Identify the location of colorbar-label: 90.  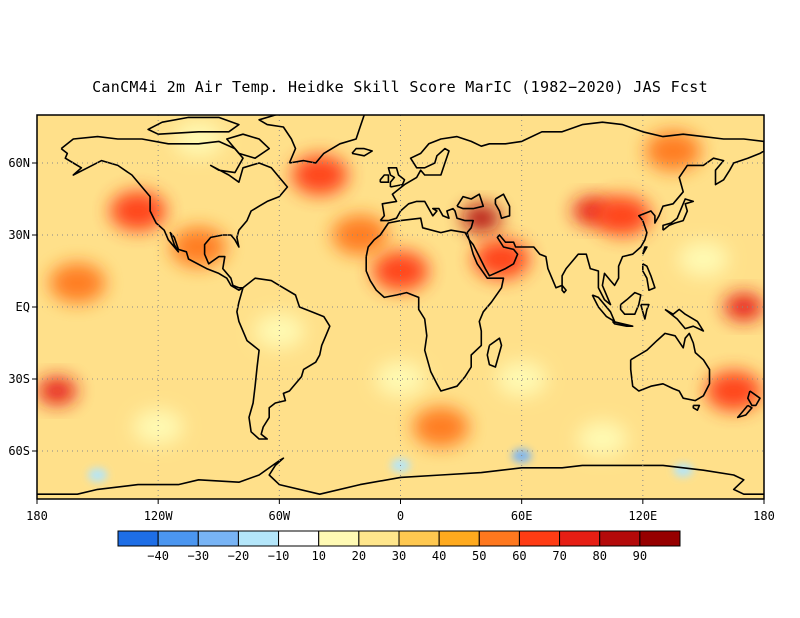
(640, 556).